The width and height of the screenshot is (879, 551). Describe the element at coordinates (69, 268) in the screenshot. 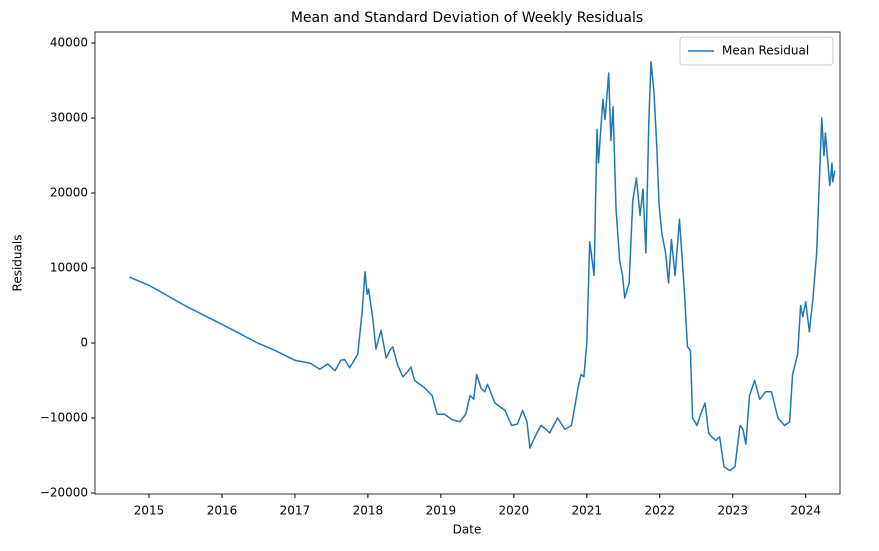

I see `y-tick-label: 10000` at that location.